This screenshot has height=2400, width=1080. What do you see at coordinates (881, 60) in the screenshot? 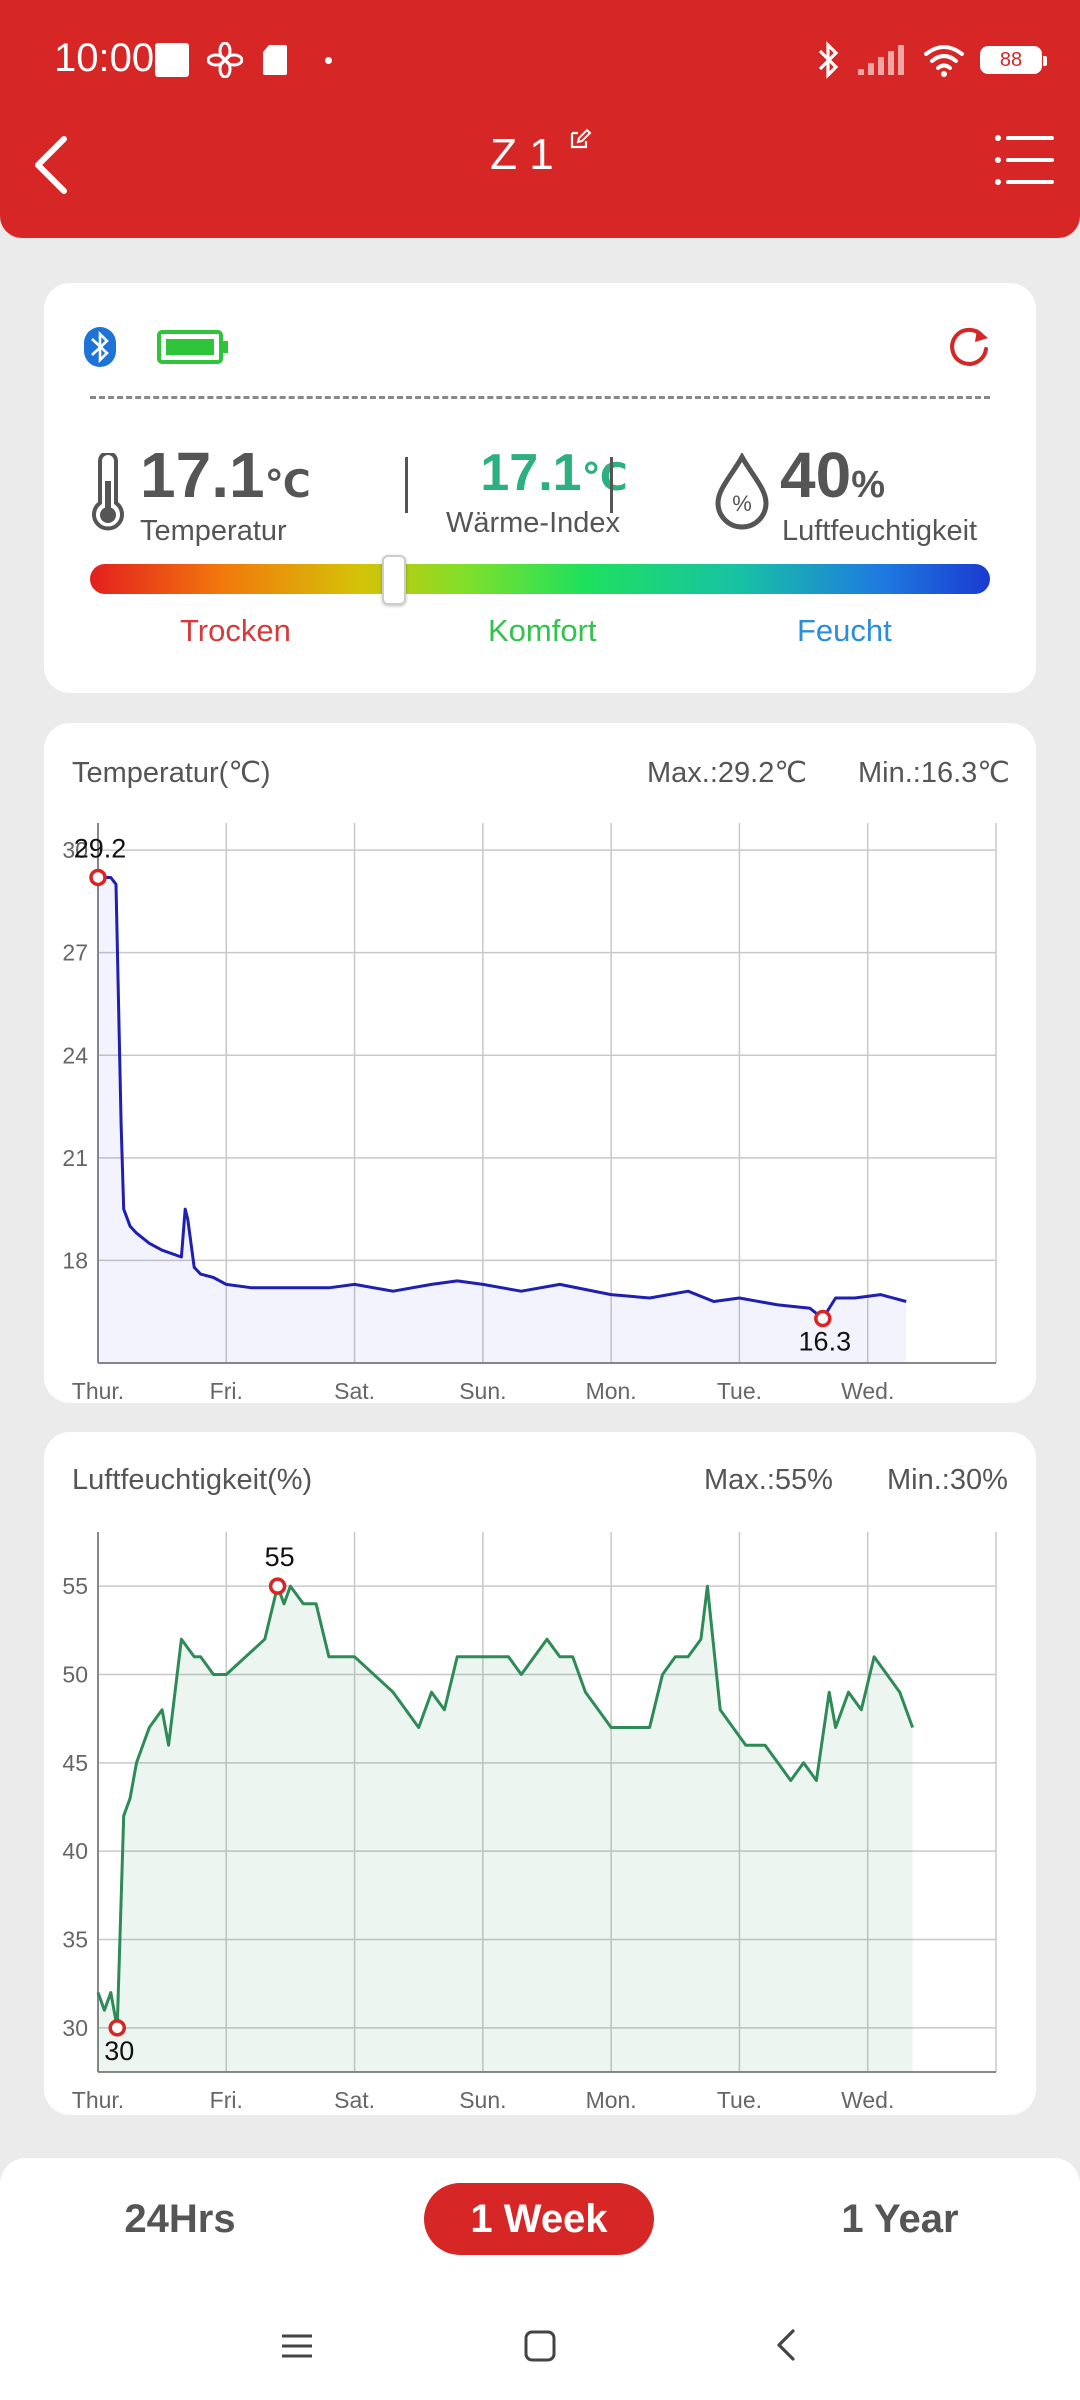
I see `signal-icon` at bounding box center [881, 60].